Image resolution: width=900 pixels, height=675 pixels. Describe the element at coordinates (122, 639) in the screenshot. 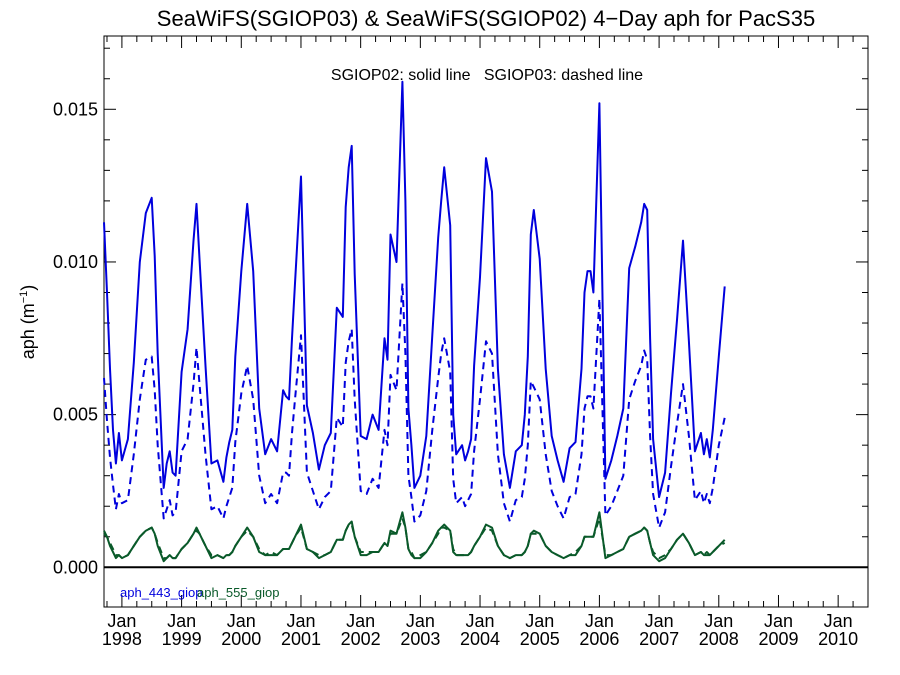

I see `x-tick-label-year: 1998` at that location.